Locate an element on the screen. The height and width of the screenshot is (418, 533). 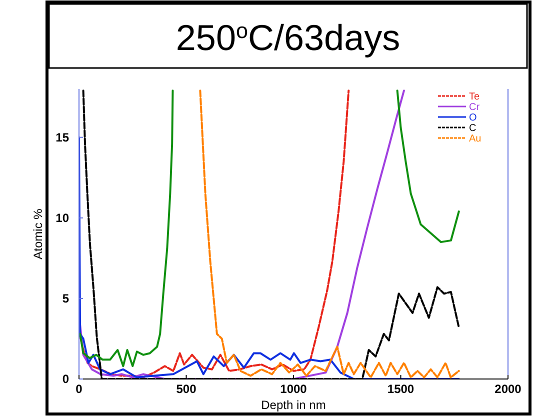
y-tick-label: 0 is located at coordinates (66, 379).